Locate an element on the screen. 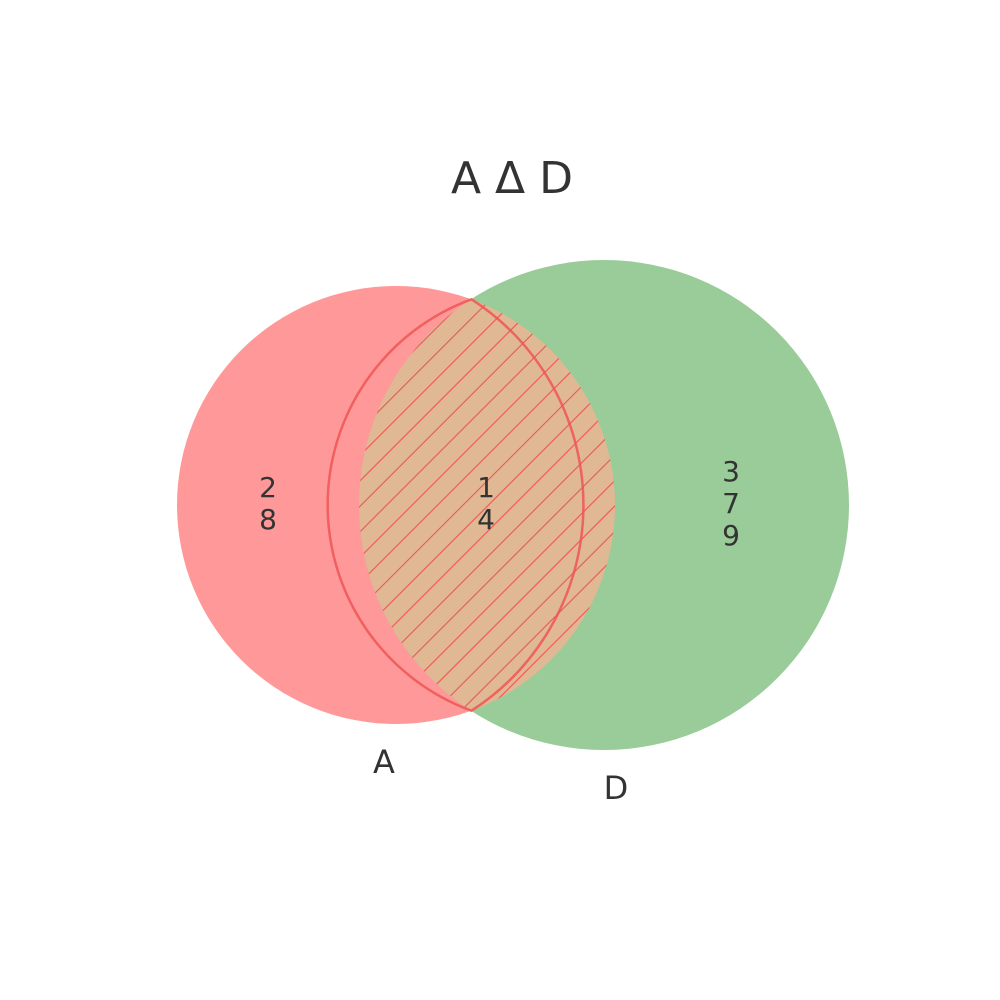  region-value: 1 is located at coordinates (486, 487).